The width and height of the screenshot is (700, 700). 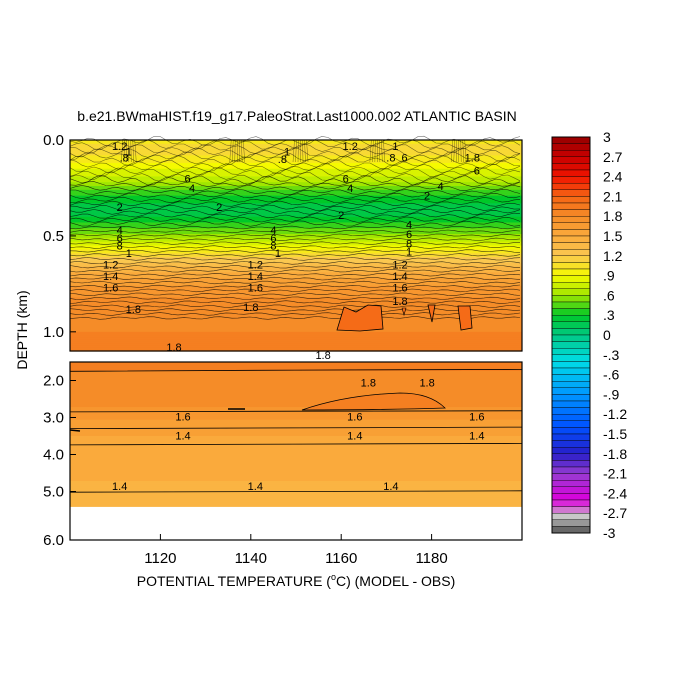 What do you see at coordinates (251, 558) in the screenshot?
I see `x-tick-label: 1140` at bounding box center [251, 558].